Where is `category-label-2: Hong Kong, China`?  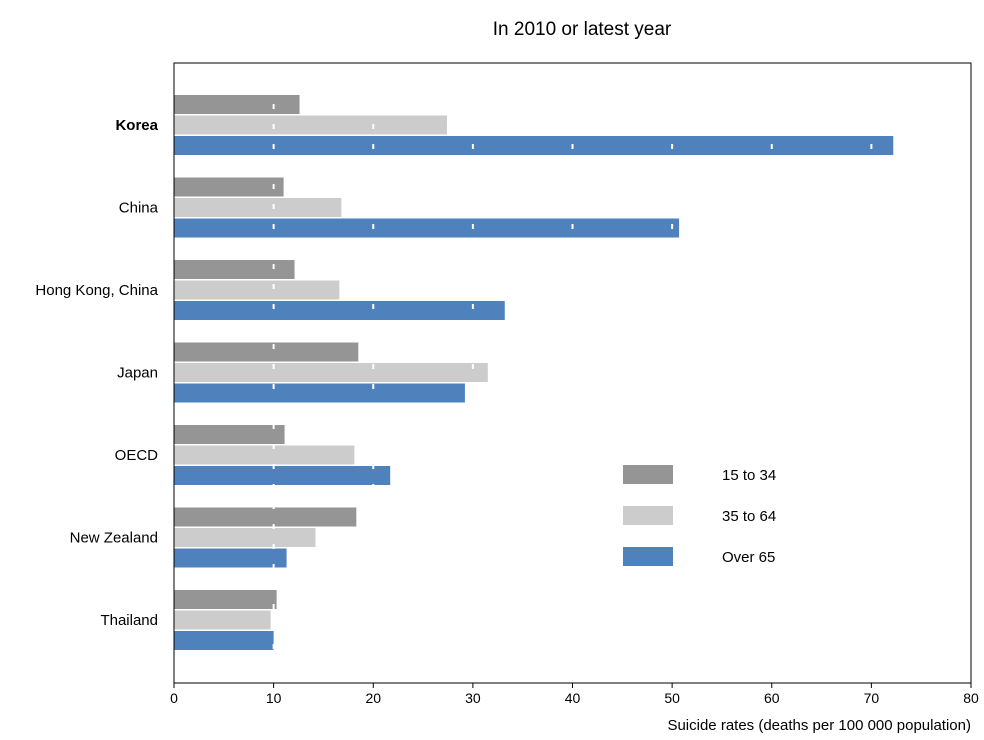
category-label-2: Hong Kong, China is located at coordinates (96, 290).